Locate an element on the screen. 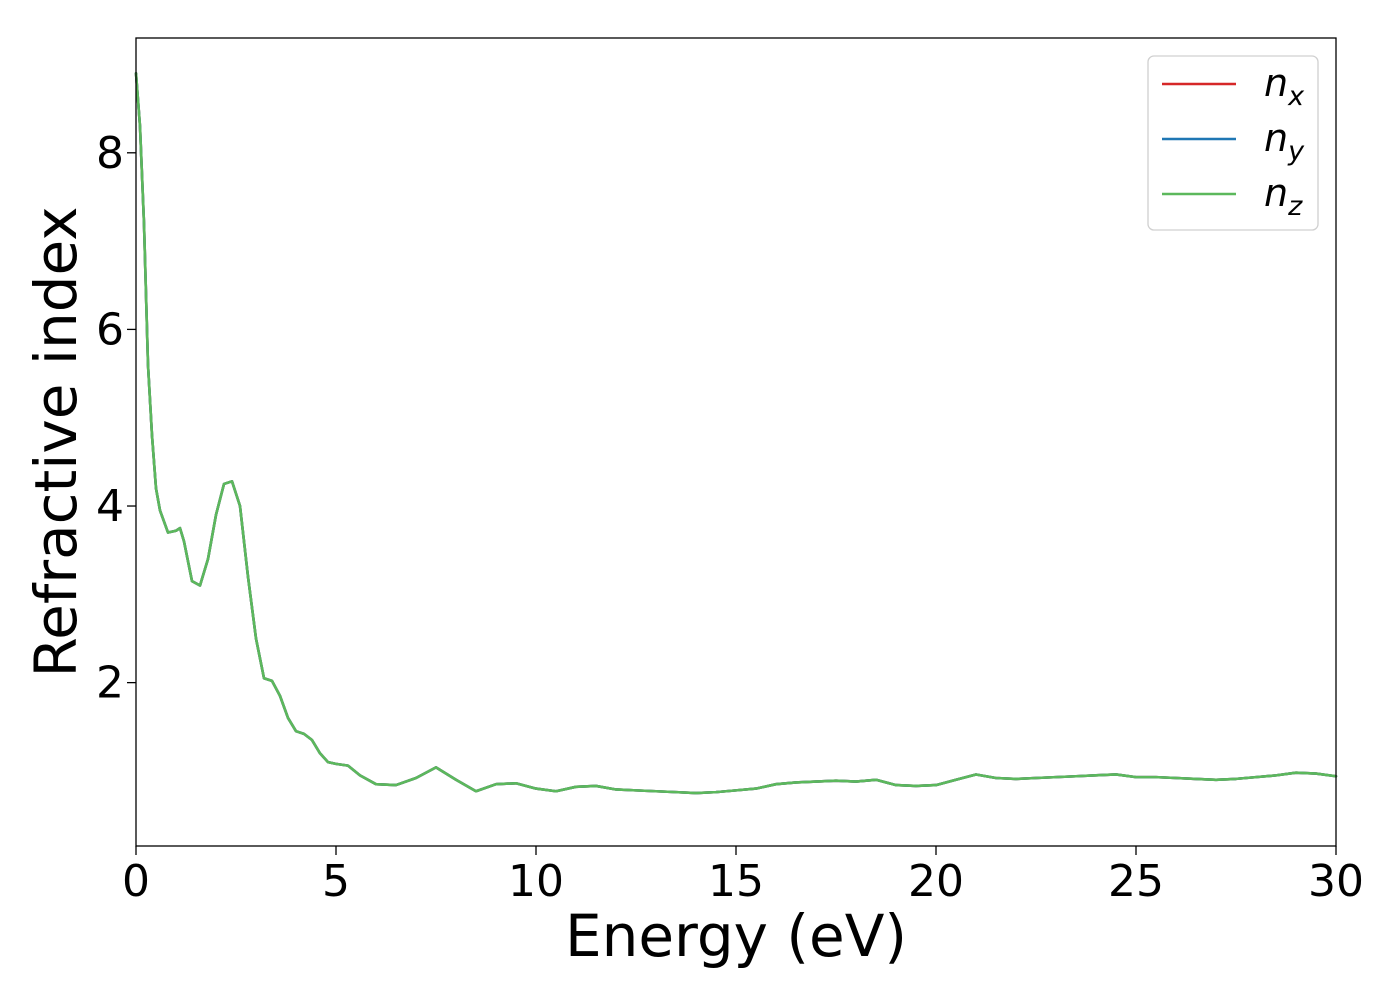 This screenshot has width=1400, height=1005. legend-label-n-y: ny is located at coordinates (1284, 141).